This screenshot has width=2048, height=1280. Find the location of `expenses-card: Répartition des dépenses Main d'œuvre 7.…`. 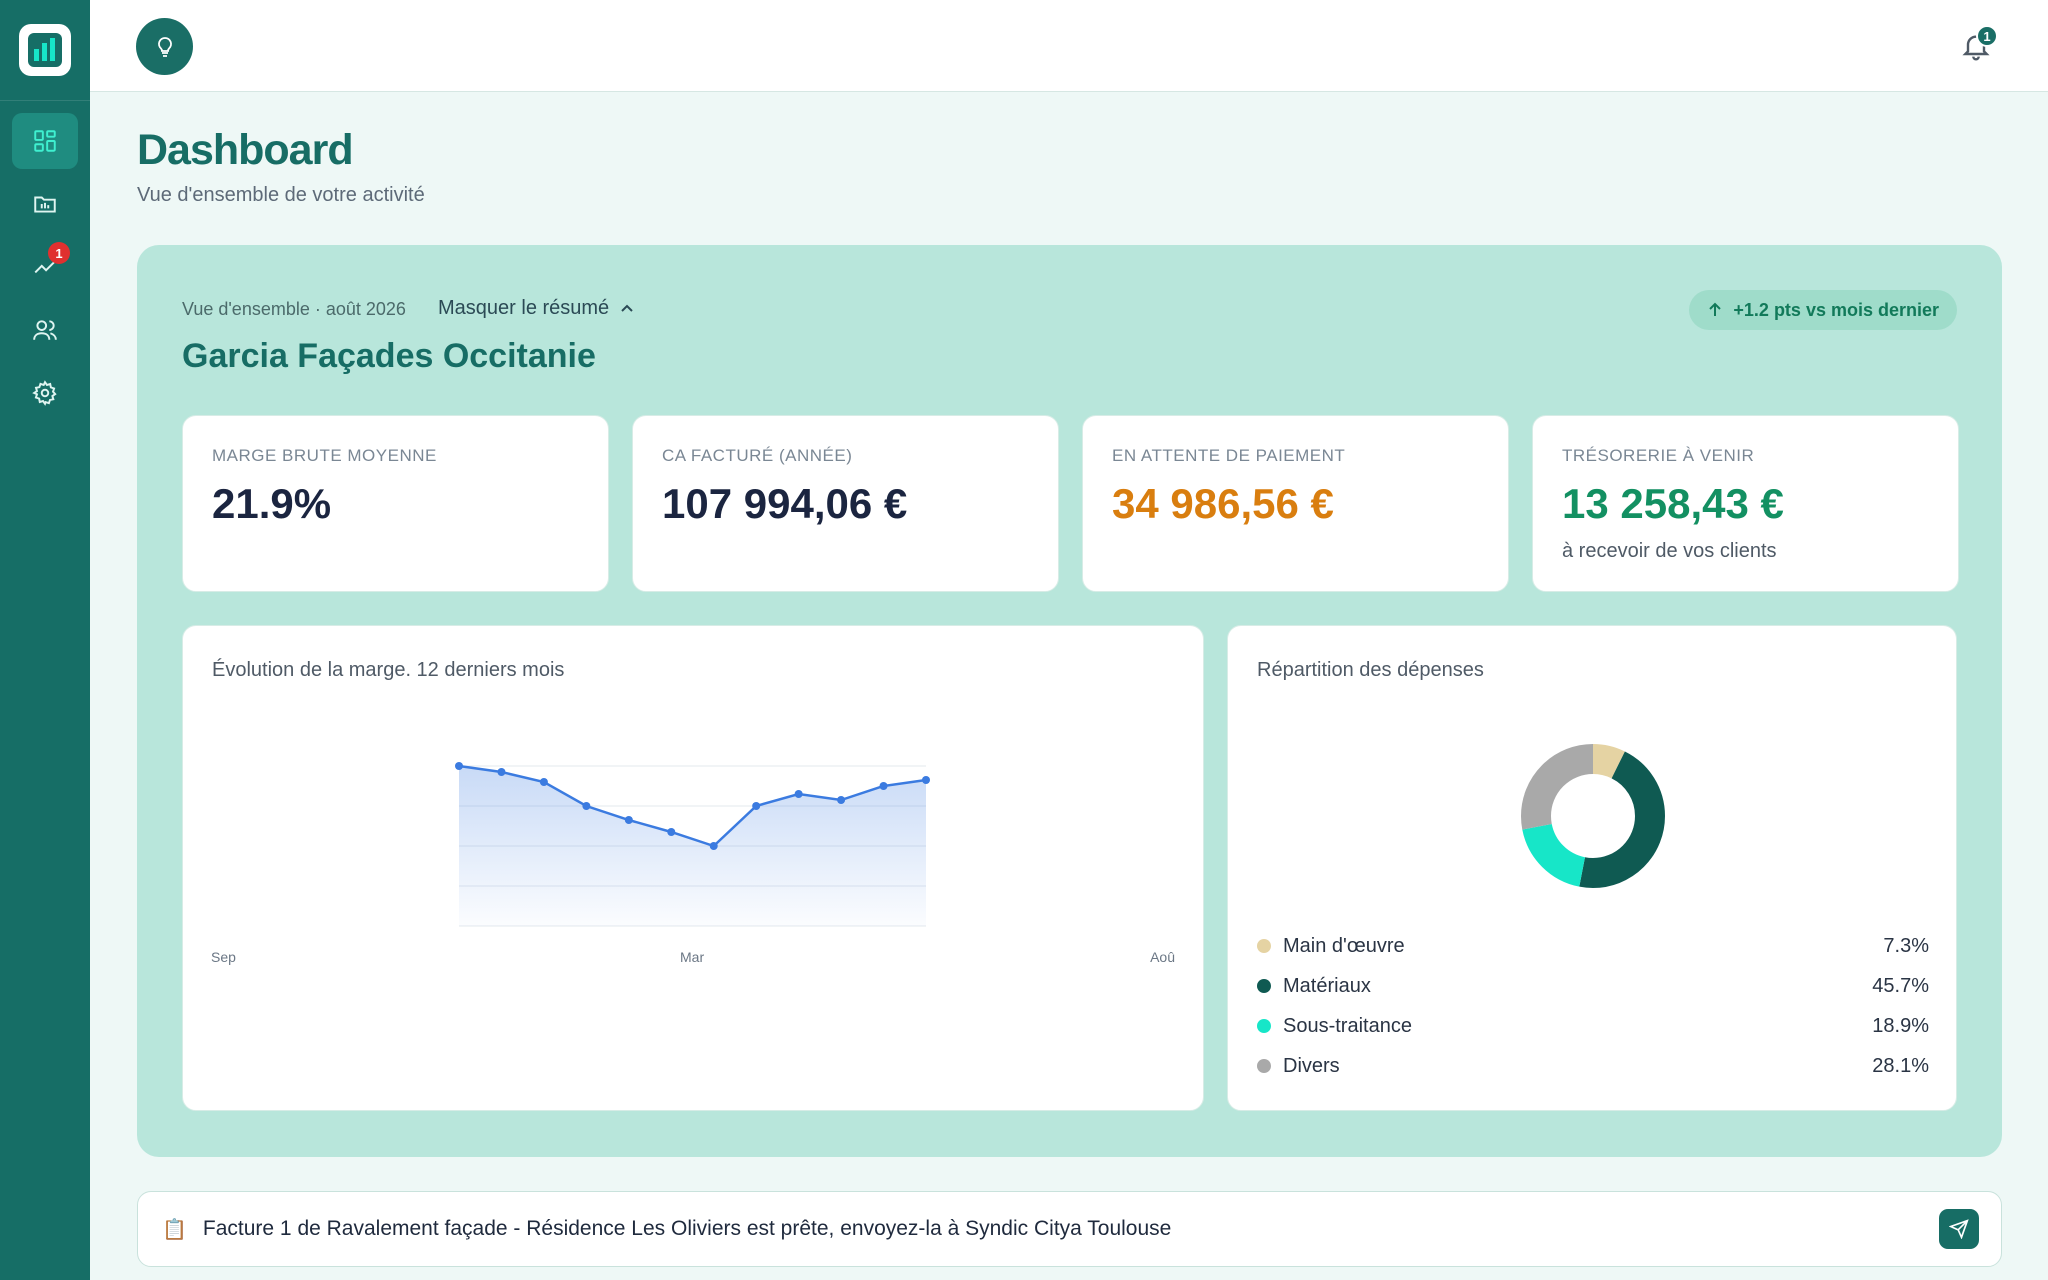

expenses-card: Répartition des dépenses Main d'œuvre 7.… is located at coordinates (1592, 868).